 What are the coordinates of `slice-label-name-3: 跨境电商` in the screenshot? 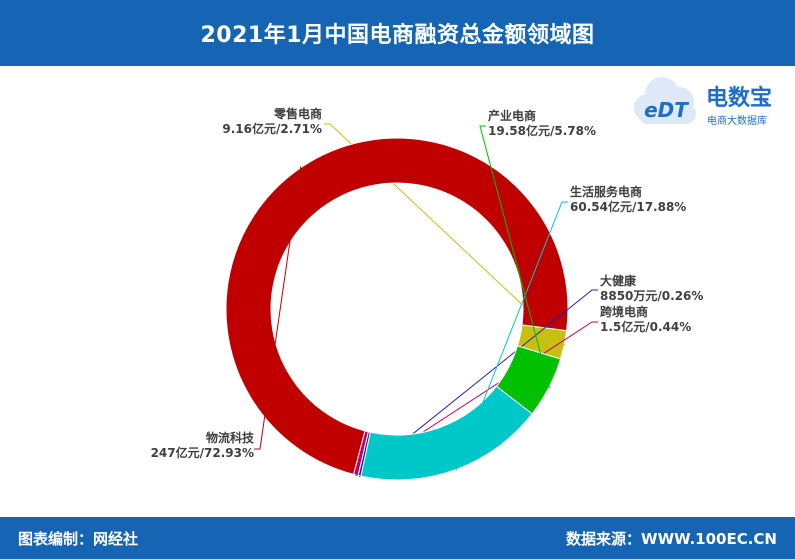 It's located at (624, 311).